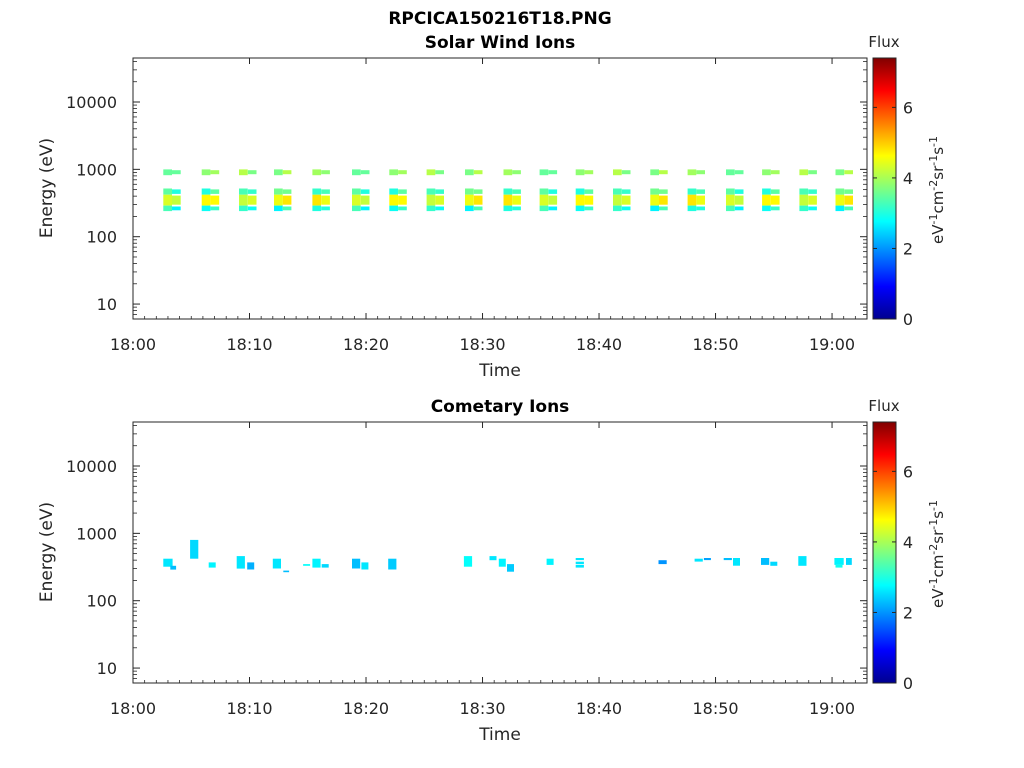  What do you see at coordinates (507, 556) in the screenshot?
I see `spectrogram-data` at bounding box center [507, 556].